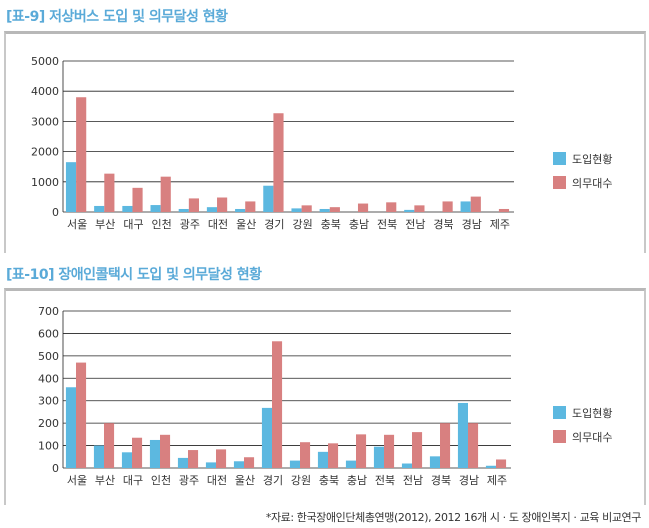 This screenshot has width=649, height=528. What do you see at coordinates (162, 224) in the screenshot?
I see `x-tick-label: 인천` at bounding box center [162, 224].